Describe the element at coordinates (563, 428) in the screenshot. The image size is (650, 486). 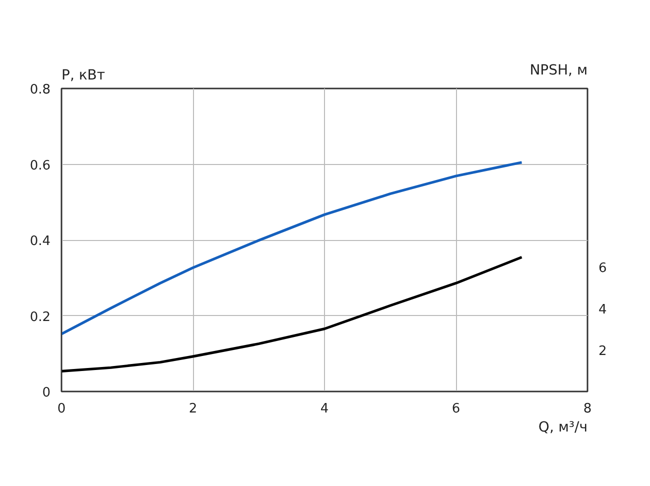
I see `x-axis-title: Q, м³/ч` at that location.